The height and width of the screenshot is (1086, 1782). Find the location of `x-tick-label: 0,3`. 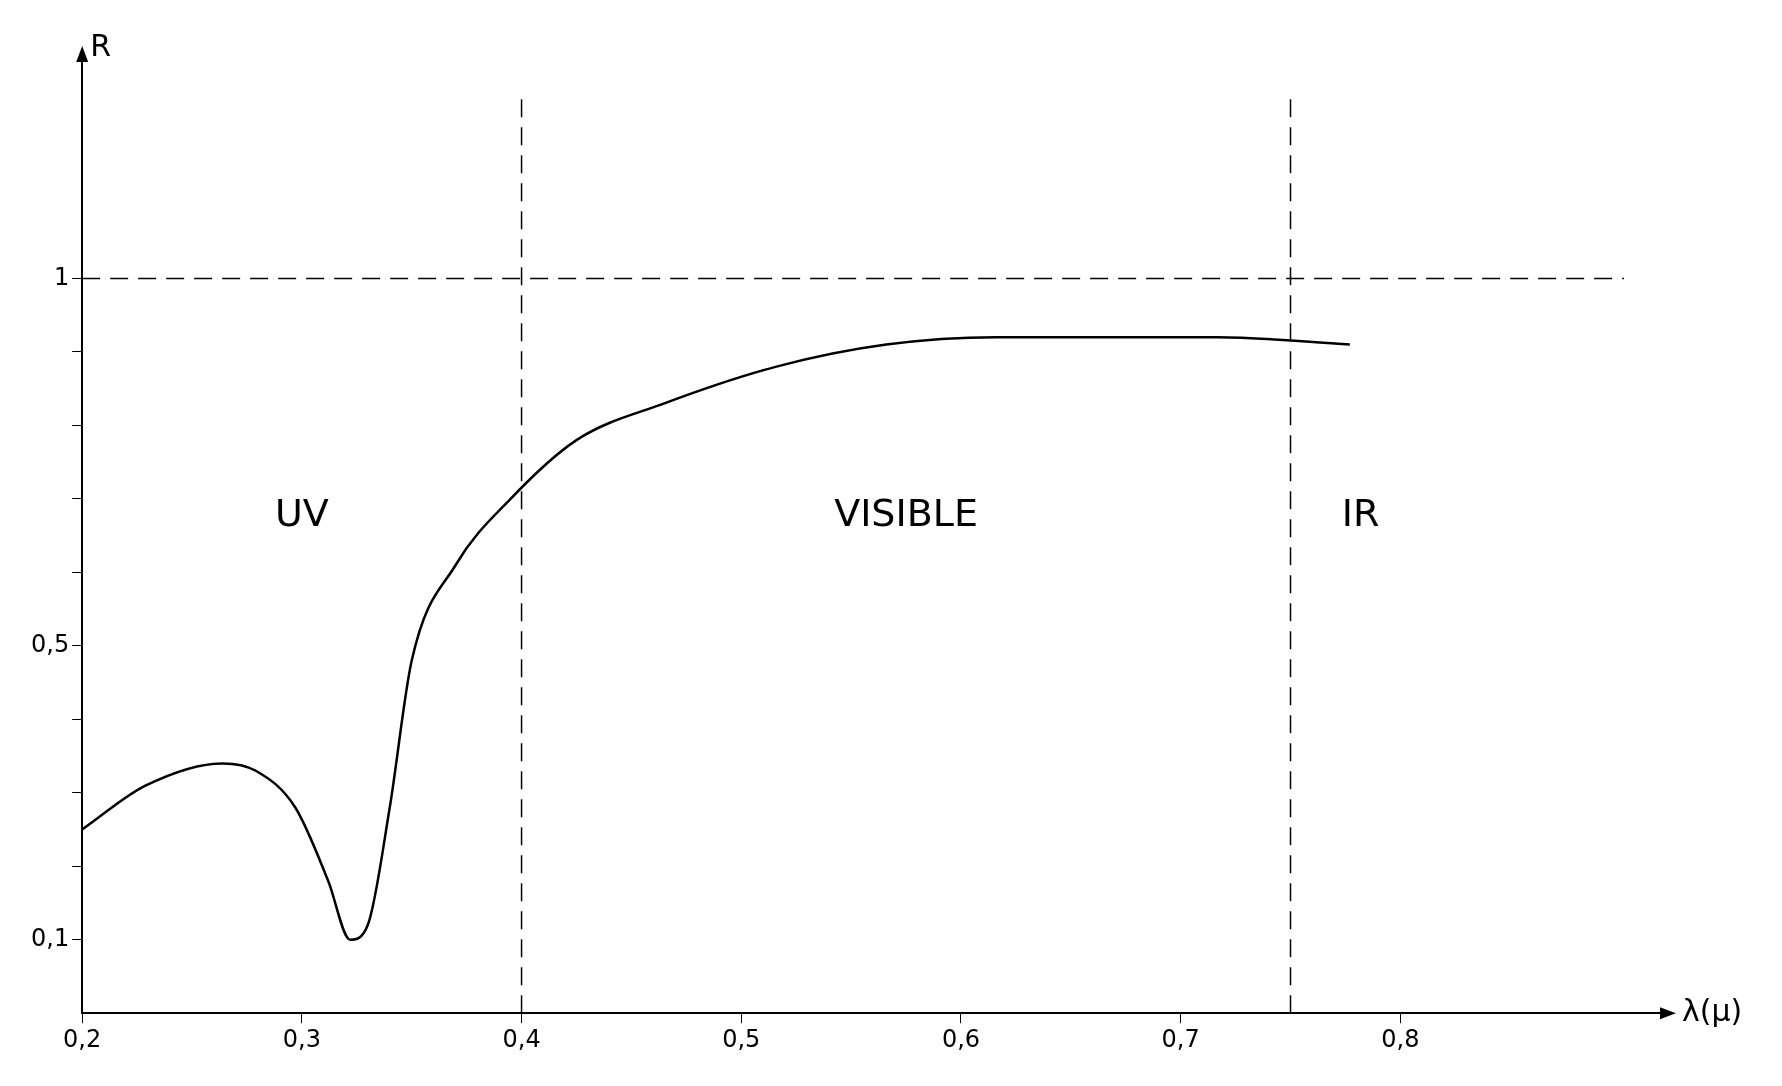

x-tick-label: 0,3 is located at coordinates (301, 1038).